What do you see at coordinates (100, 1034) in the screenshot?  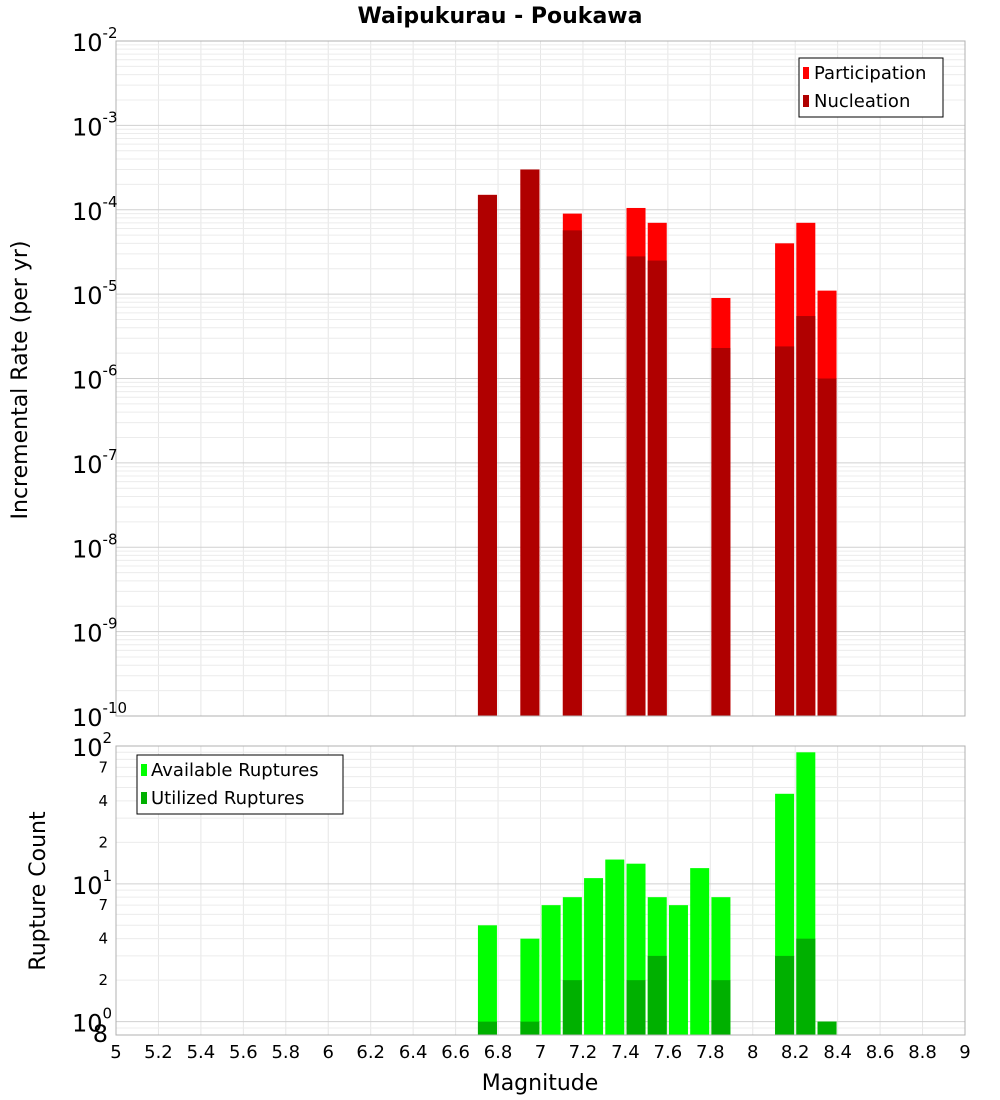 I see `count-y-minor-label: 8` at bounding box center [100, 1034].